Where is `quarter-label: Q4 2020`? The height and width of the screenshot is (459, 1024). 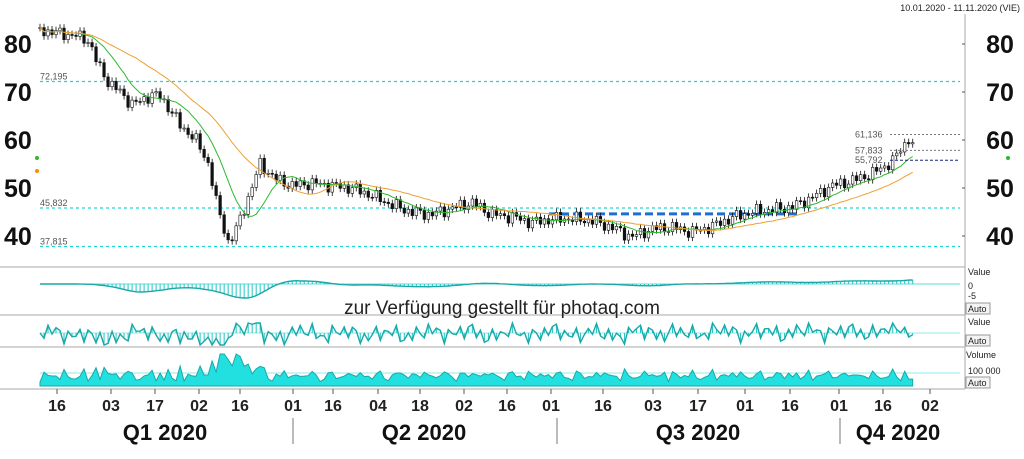 quarter-label: Q4 2020 is located at coordinates (898, 432).